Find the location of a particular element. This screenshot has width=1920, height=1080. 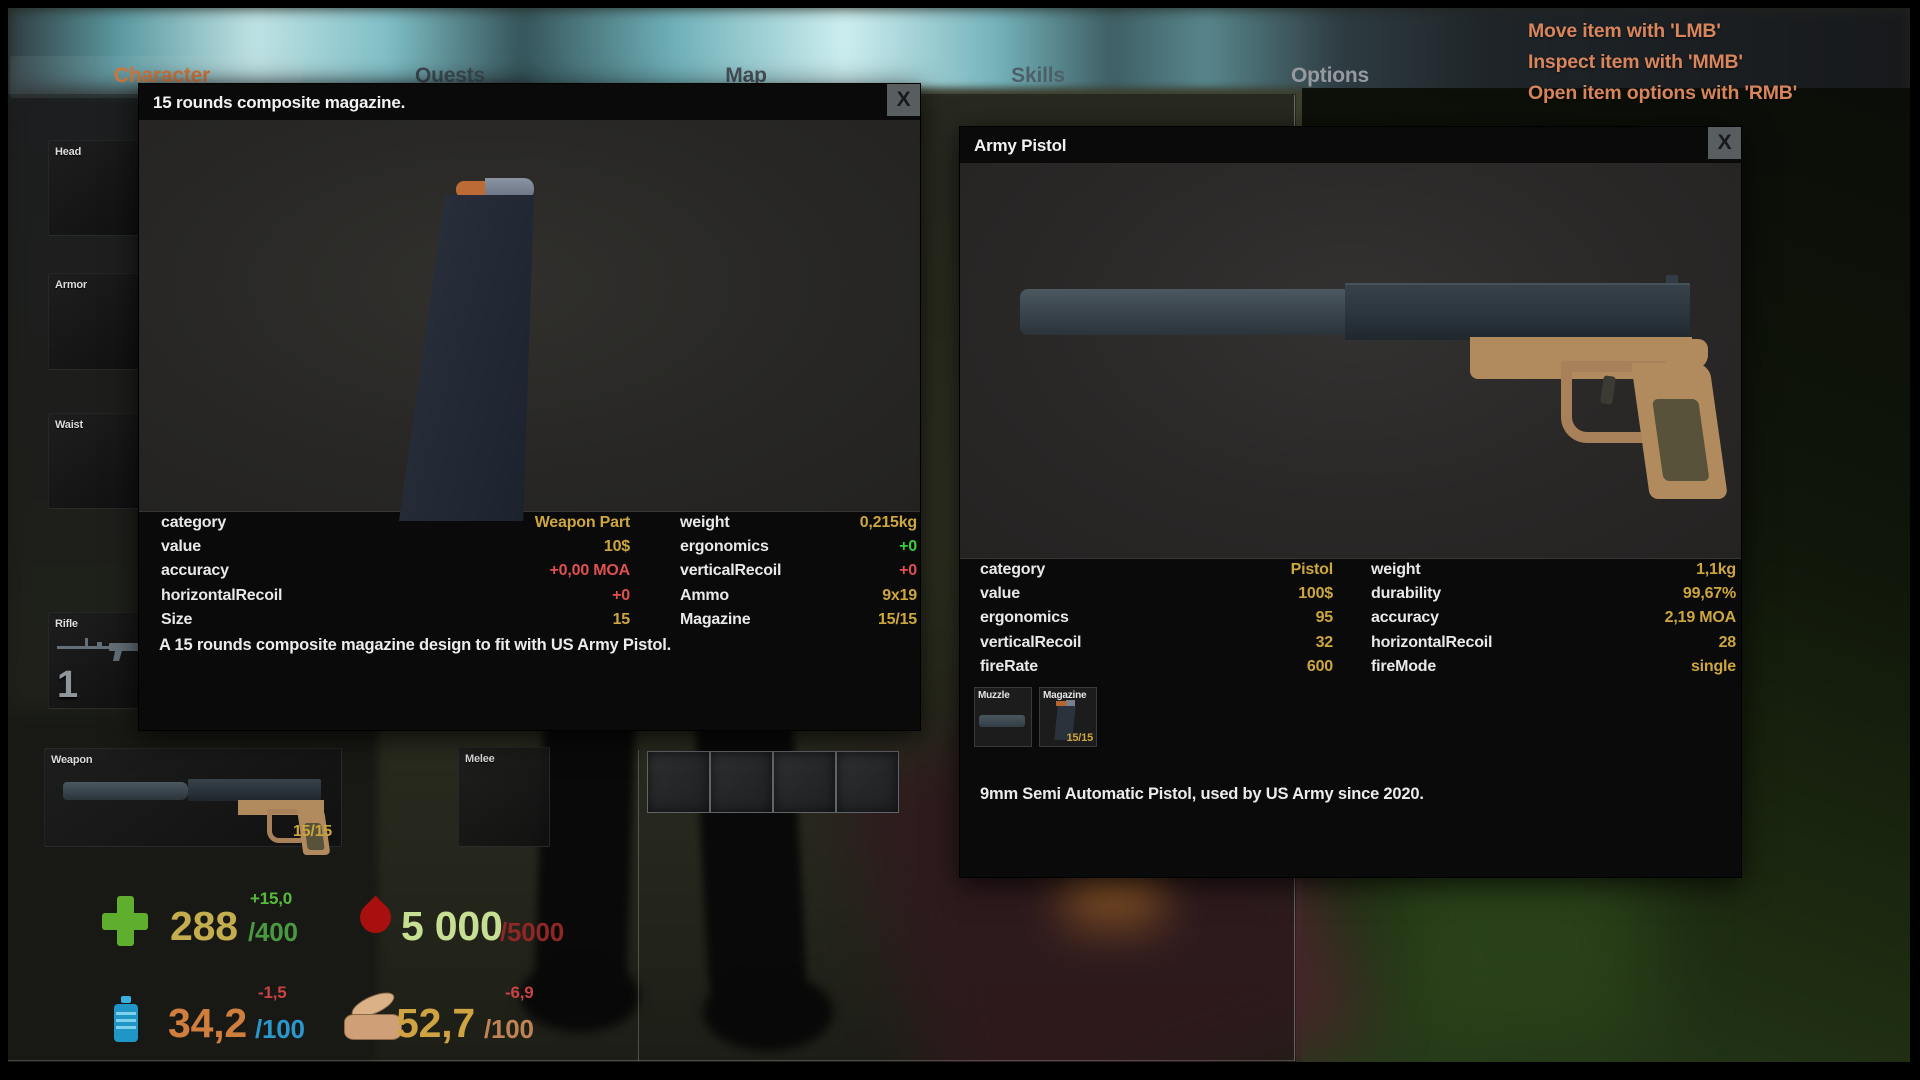

stat-value: 1,1kg is located at coordinates (1716, 570).